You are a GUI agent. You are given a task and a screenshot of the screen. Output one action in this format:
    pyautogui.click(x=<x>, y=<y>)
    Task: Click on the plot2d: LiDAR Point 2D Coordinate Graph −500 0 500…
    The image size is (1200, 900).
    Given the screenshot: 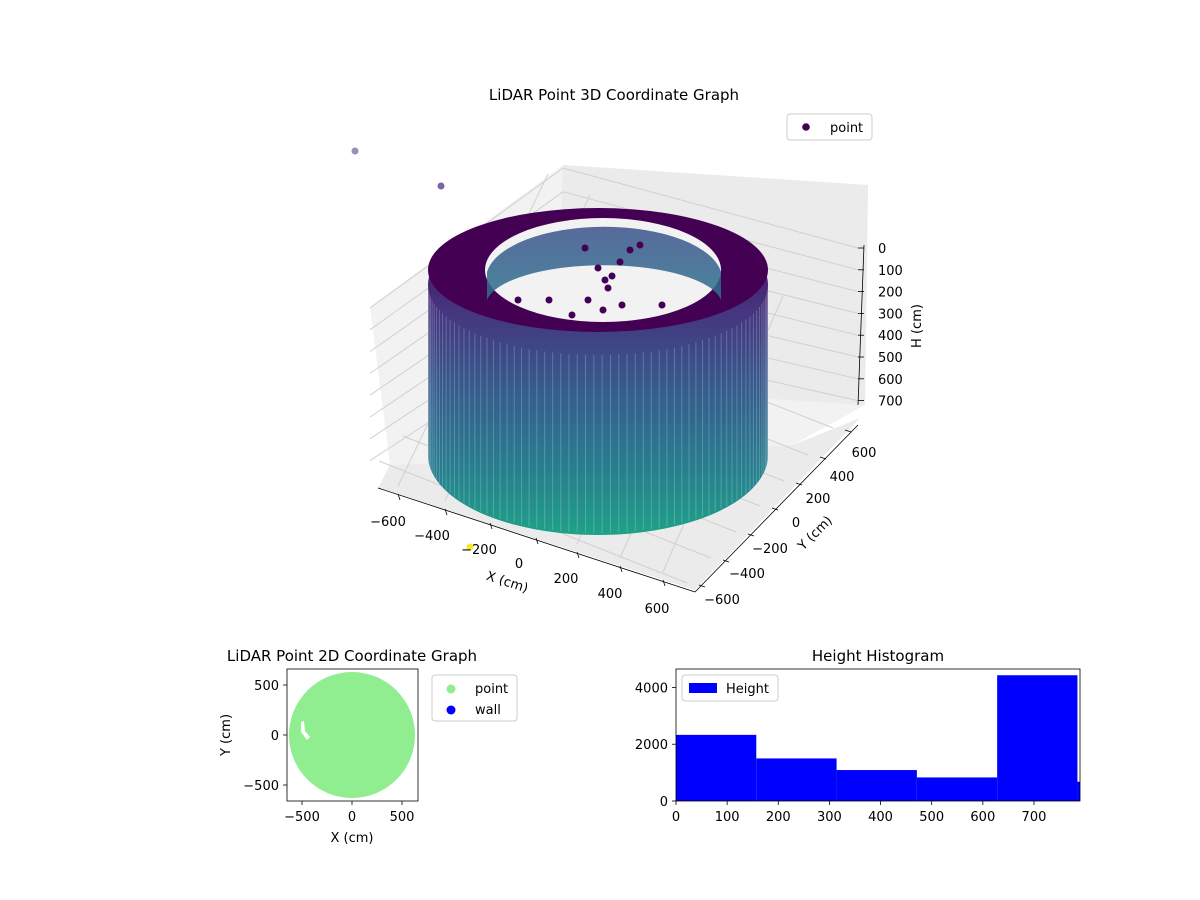 What is the action you would take?
    pyautogui.click(x=368, y=746)
    